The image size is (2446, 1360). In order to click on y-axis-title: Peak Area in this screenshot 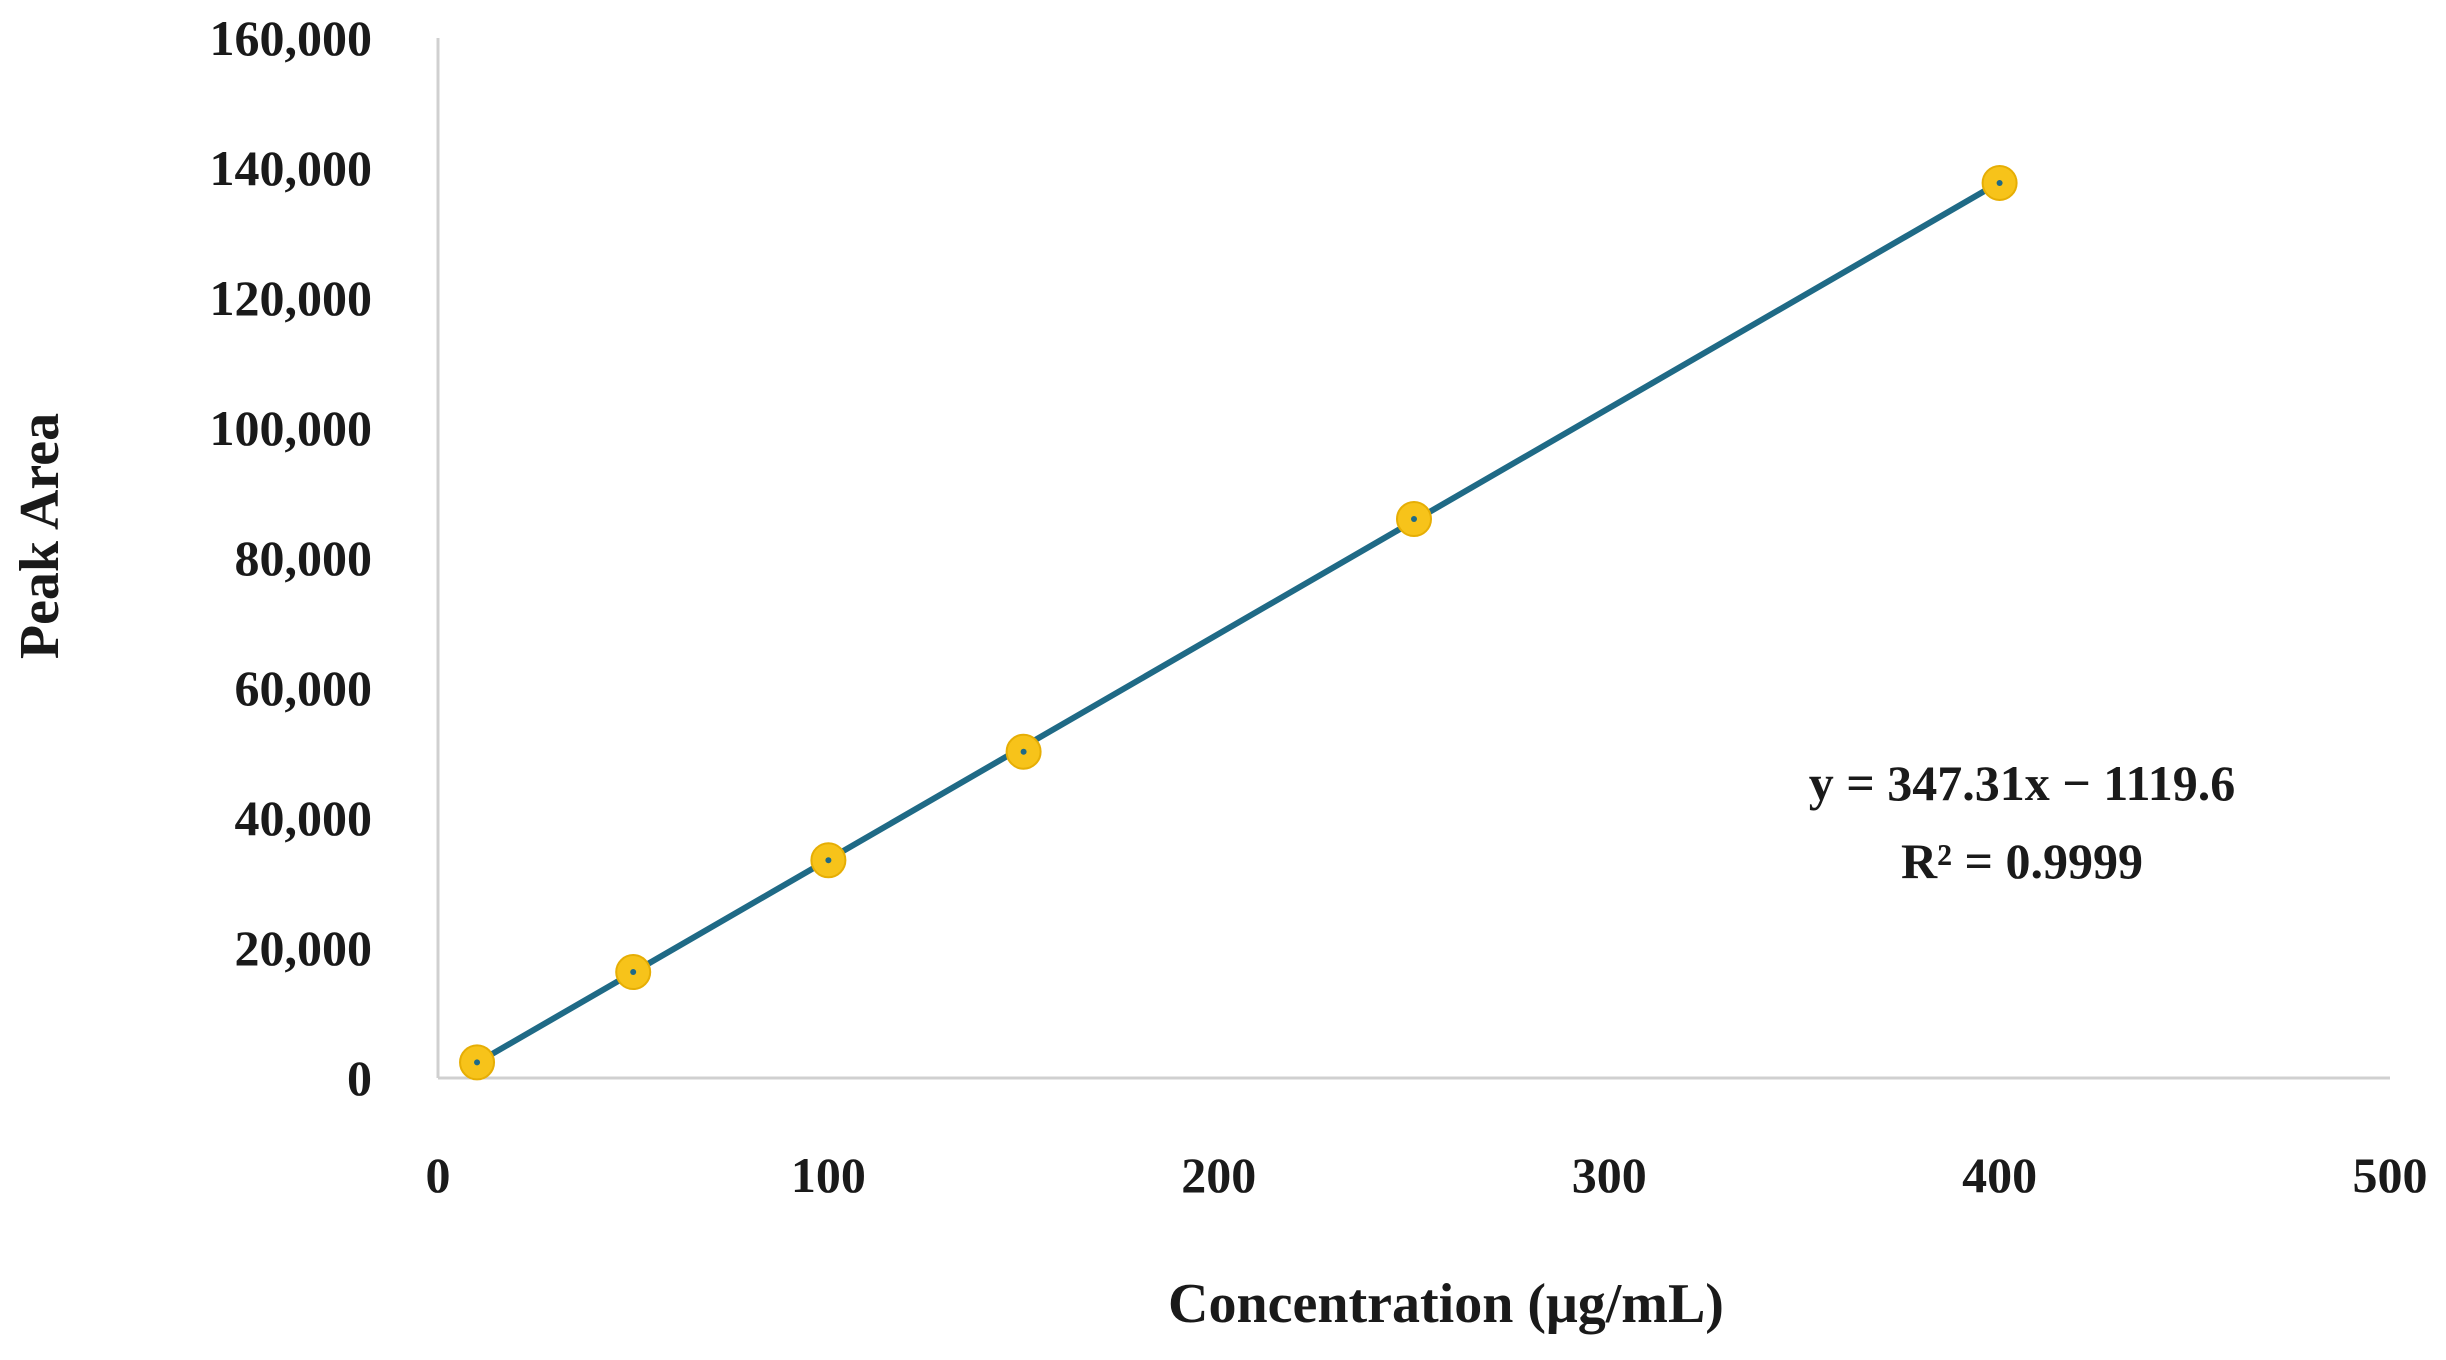, I will do `click(40, 536)`.